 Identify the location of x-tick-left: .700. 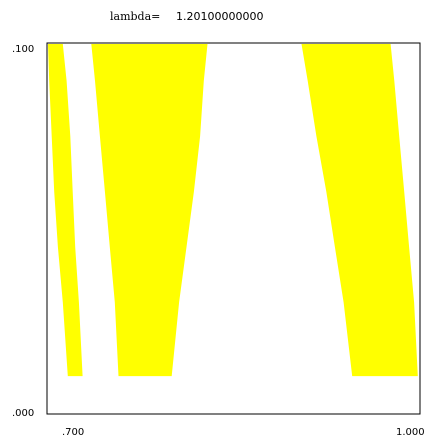
(73, 432).